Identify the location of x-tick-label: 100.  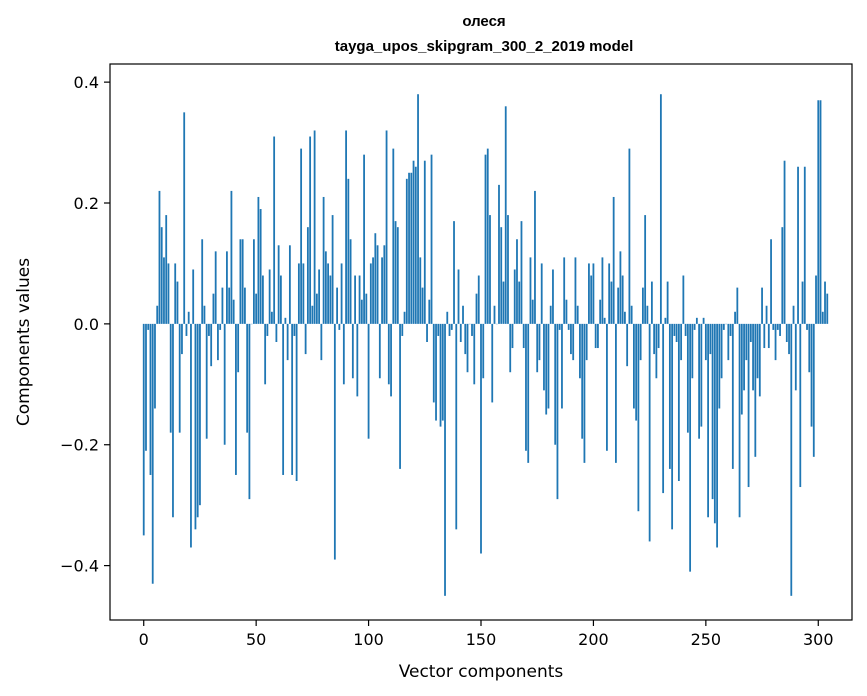
(368, 639).